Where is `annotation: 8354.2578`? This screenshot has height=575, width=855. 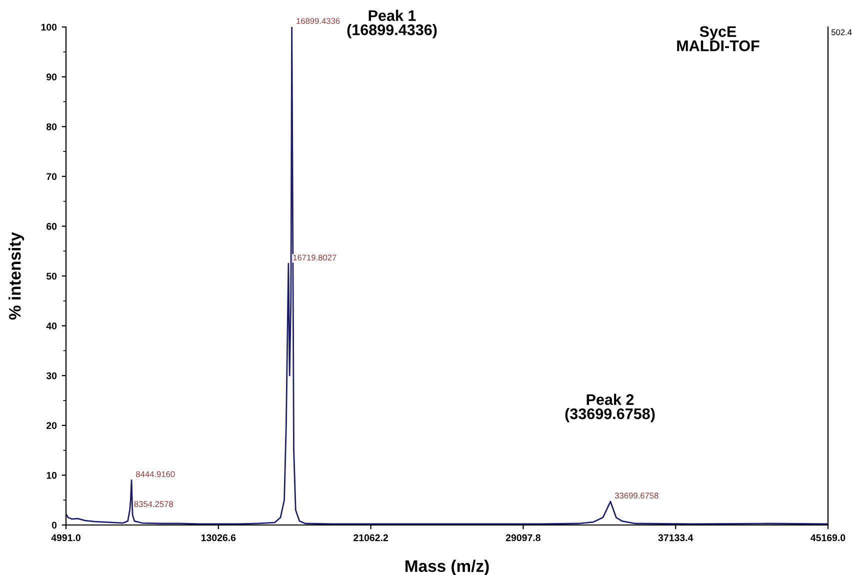 annotation: 8354.2578 is located at coordinates (153, 504).